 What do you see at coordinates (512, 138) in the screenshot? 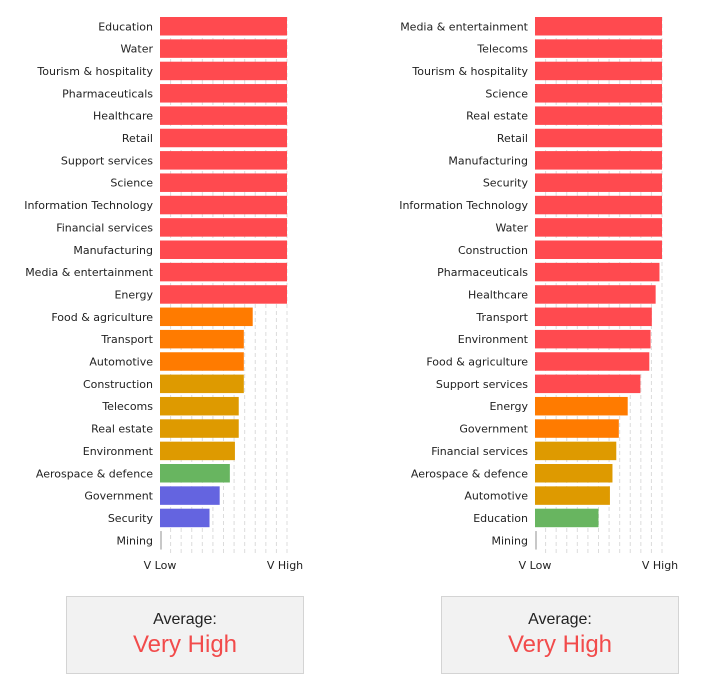
I see `category-label: Retail` at bounding box center [512, 138].